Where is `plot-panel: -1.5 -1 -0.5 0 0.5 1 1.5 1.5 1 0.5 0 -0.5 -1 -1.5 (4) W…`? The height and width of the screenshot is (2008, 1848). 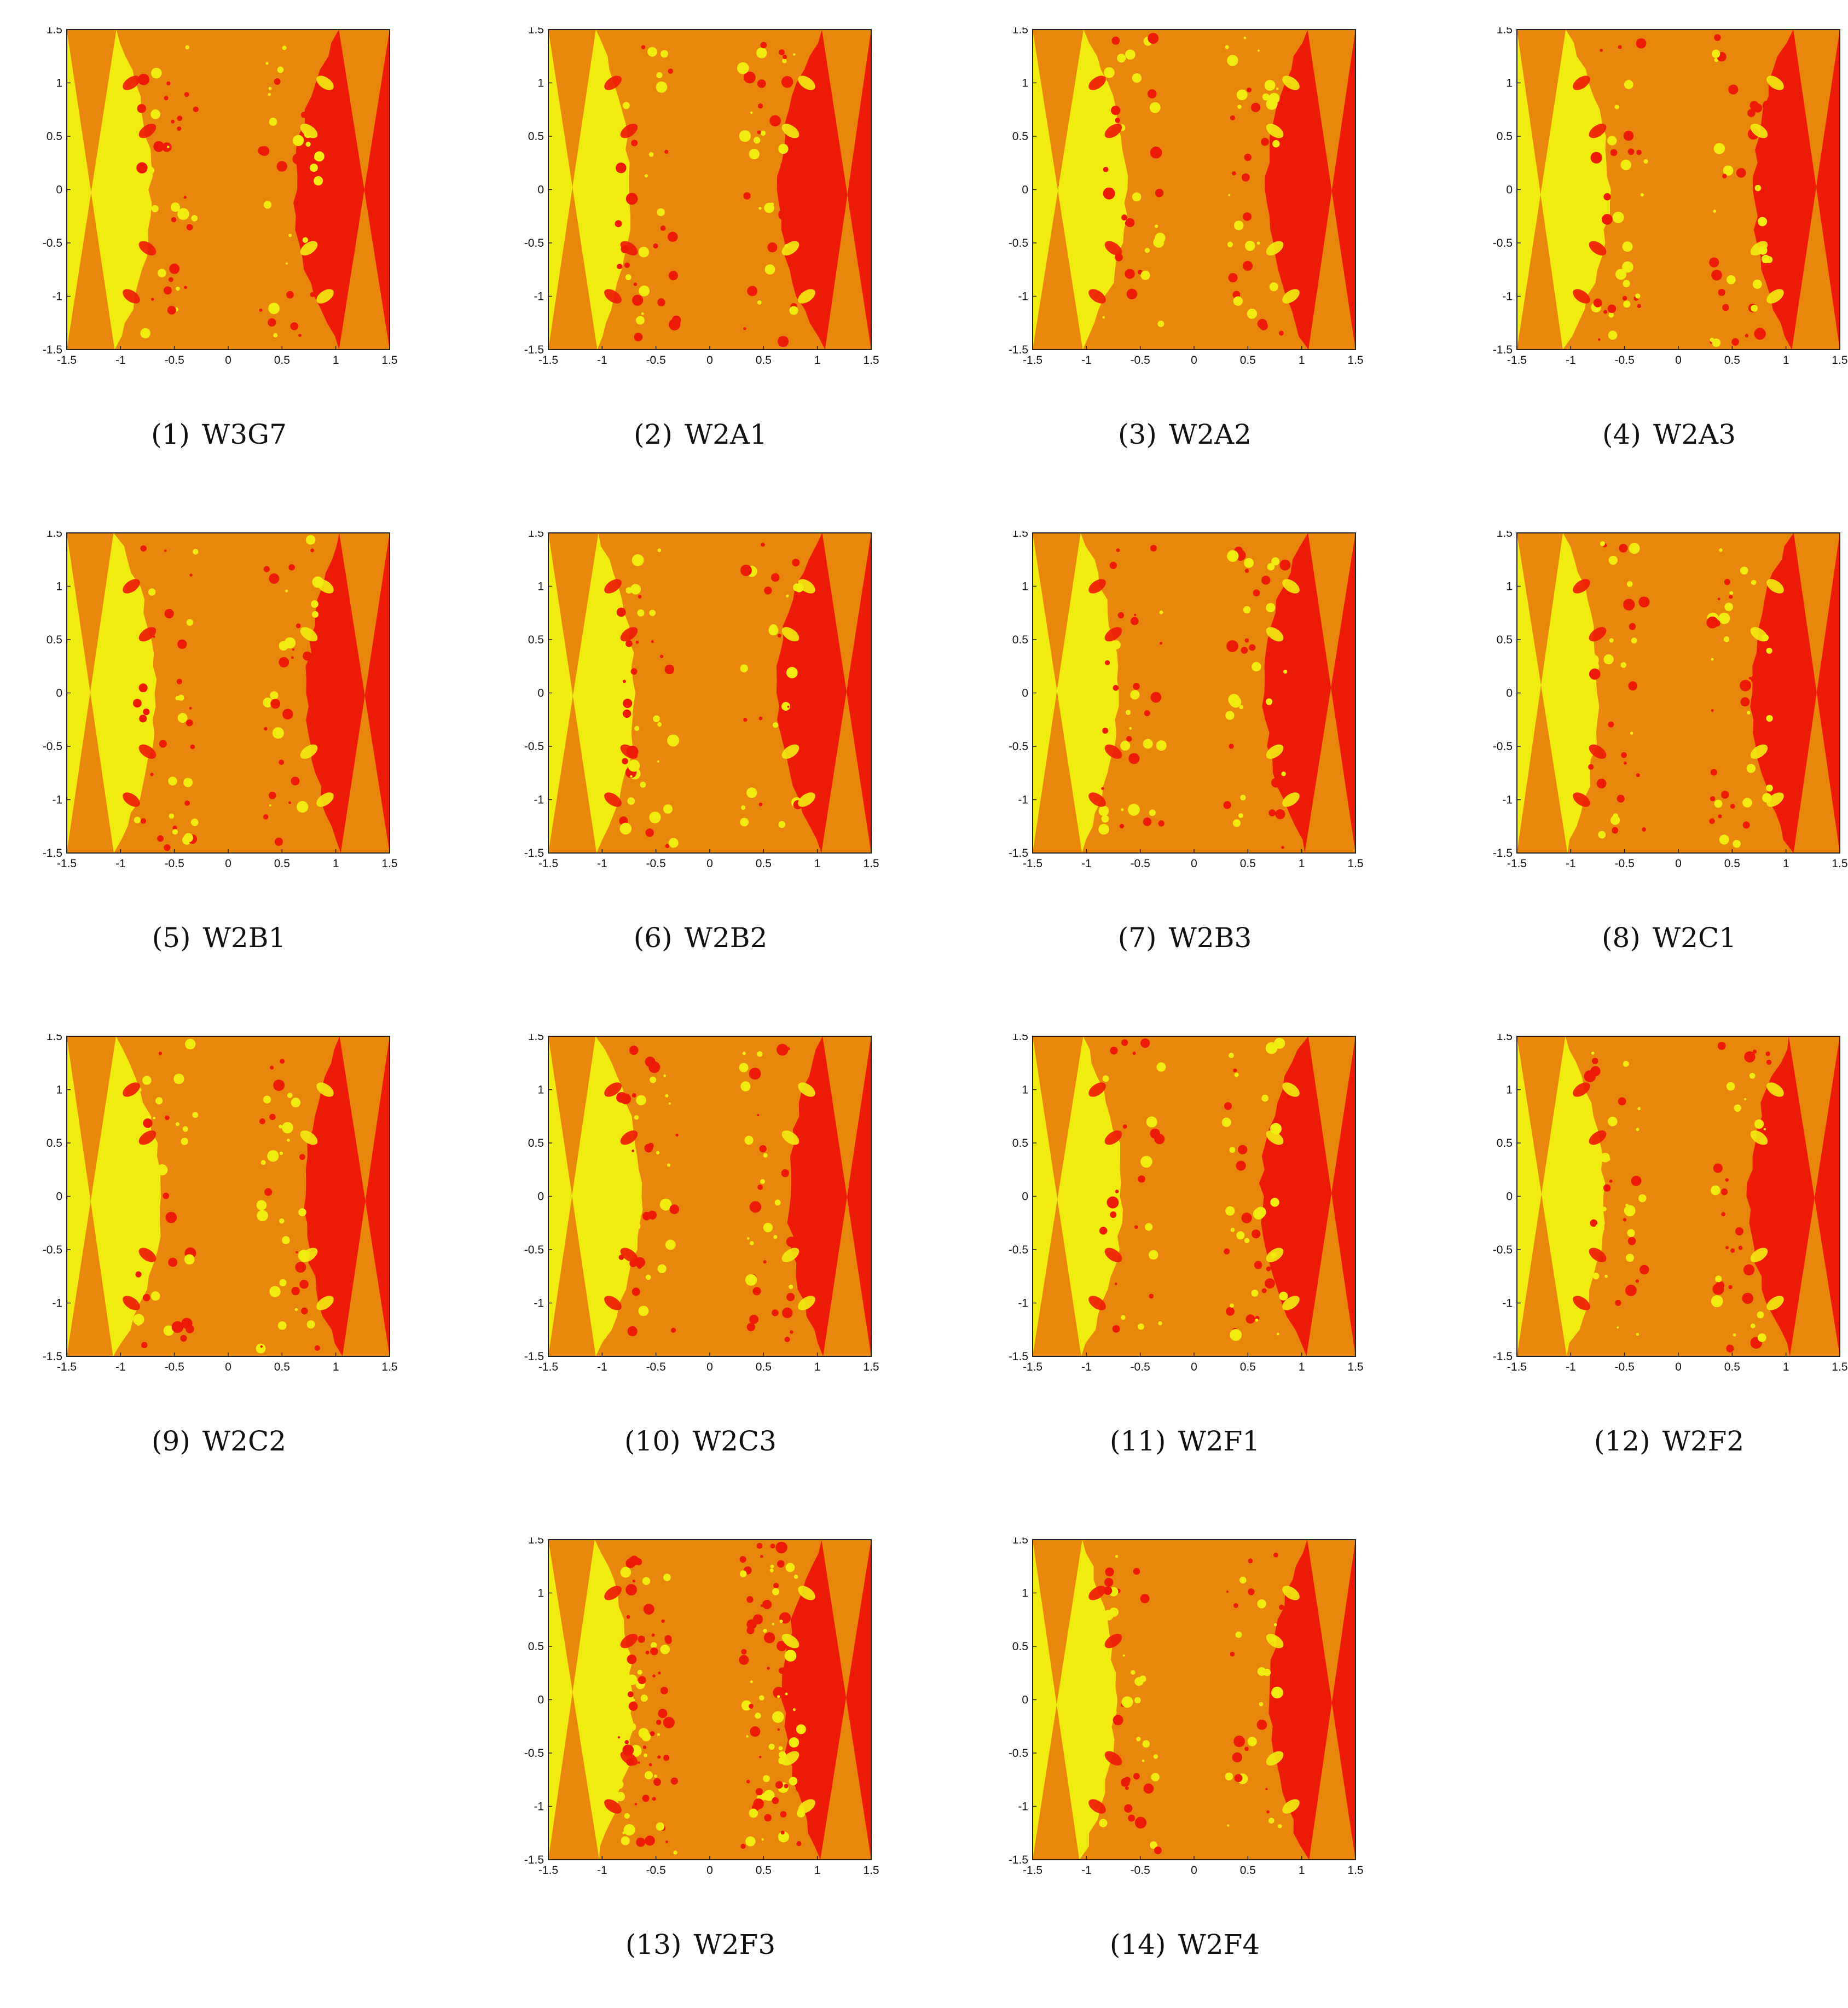
plot-panel: -1.5 -1 -0.5 0 0.5 1 1.5 1.5 1 0.5 0 -0.5 -1 -1.5 (4) W… is located at coordinates (1660, 262).